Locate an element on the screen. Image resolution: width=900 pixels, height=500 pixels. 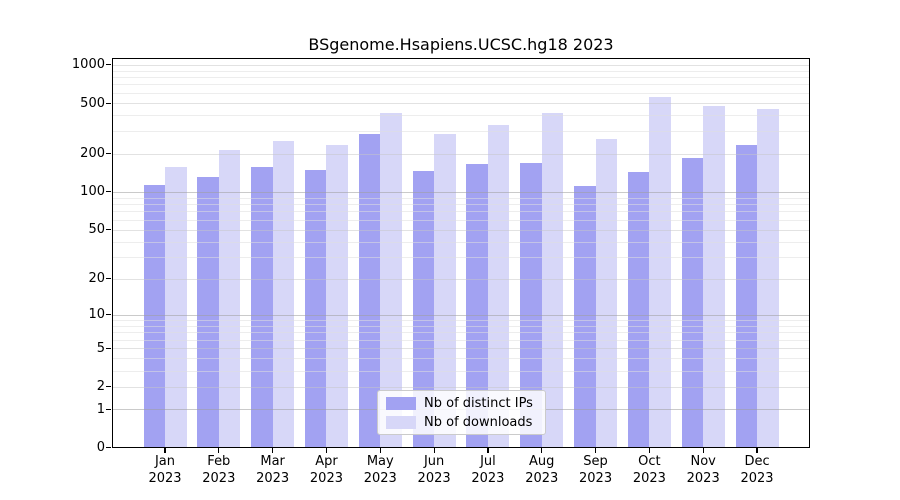
bar-jul-distinct-ips is located at coordinates (477, 305).